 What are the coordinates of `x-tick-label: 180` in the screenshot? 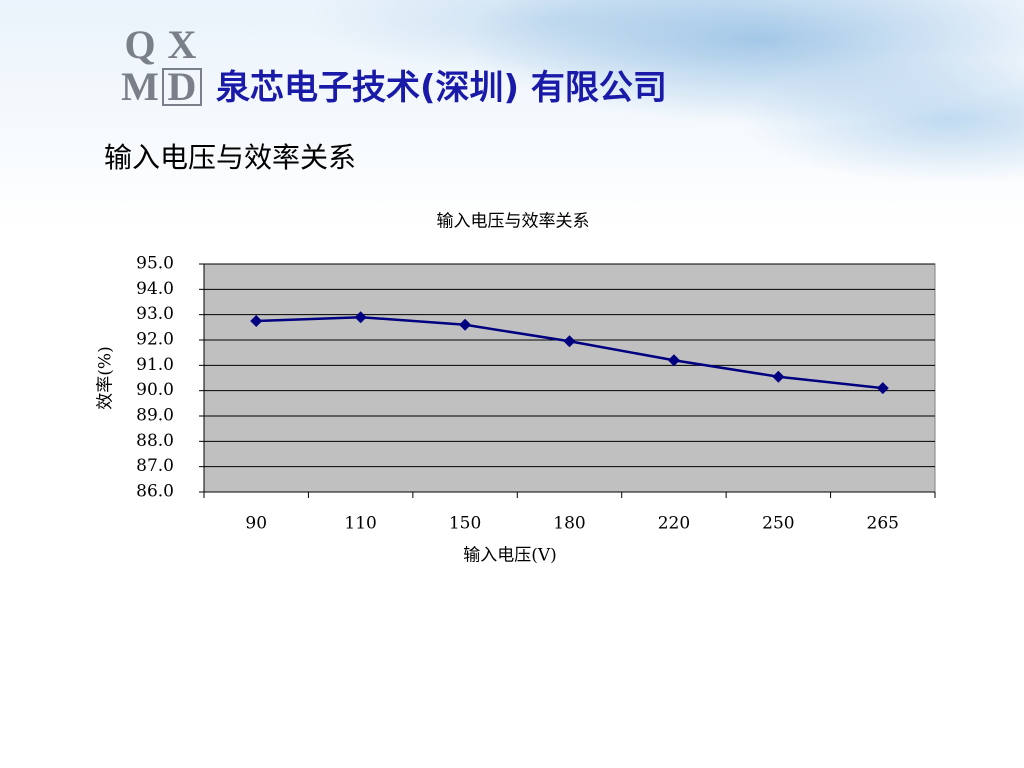 It's located at (569, 524).